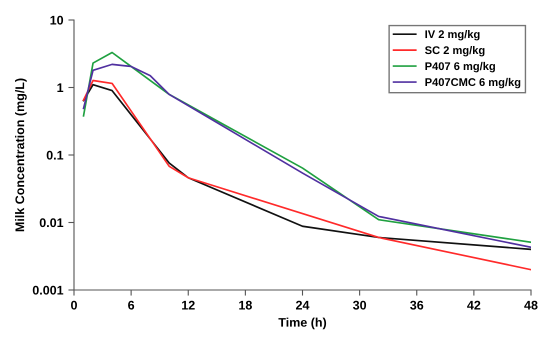 This screenshot has width=550, height=346. What do you see at coordinates (188, 305) in the screenshot?
I see `x-tick-label: 12` at bounding box center [188, 305].